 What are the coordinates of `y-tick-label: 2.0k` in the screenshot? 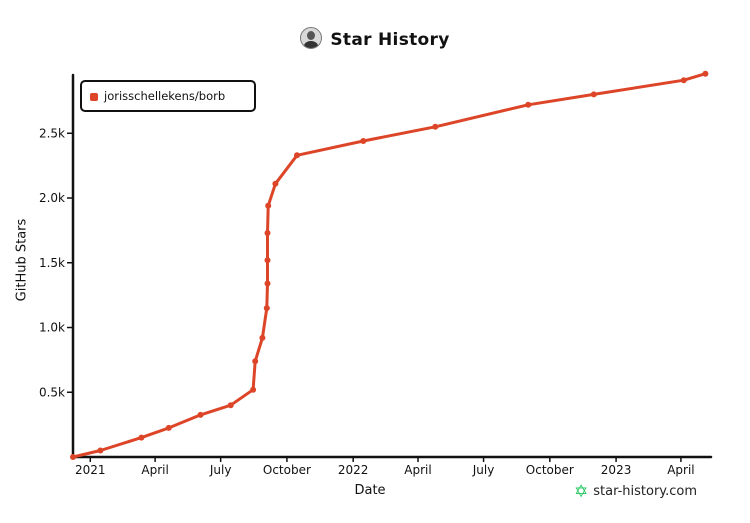 It's located at (52, 198).